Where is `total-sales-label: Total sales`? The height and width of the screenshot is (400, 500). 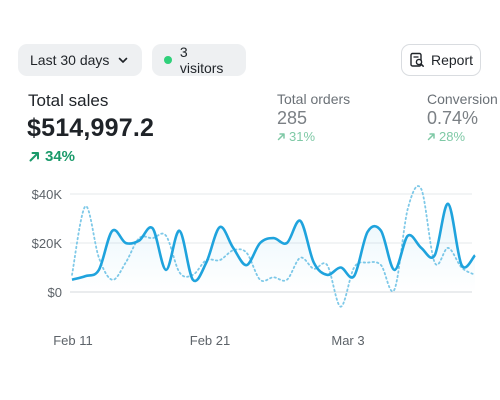
total-sales-label: Total sales is located at coordinates (68, 100).